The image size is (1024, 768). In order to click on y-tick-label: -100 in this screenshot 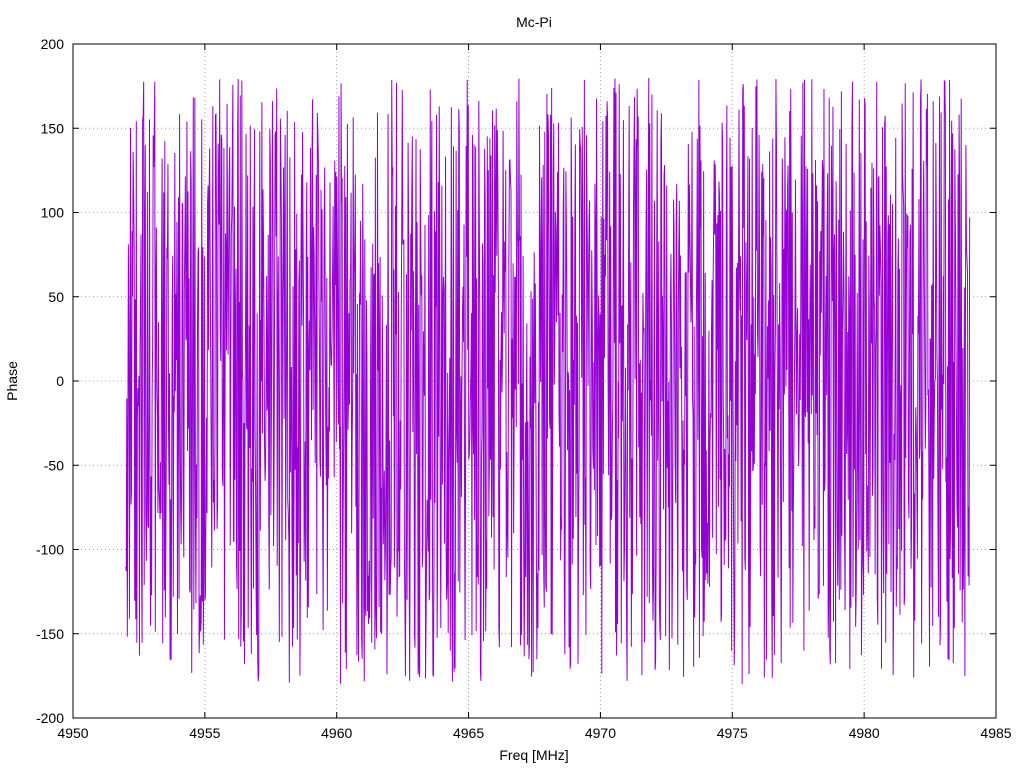, I will do `click(50, 550)`.